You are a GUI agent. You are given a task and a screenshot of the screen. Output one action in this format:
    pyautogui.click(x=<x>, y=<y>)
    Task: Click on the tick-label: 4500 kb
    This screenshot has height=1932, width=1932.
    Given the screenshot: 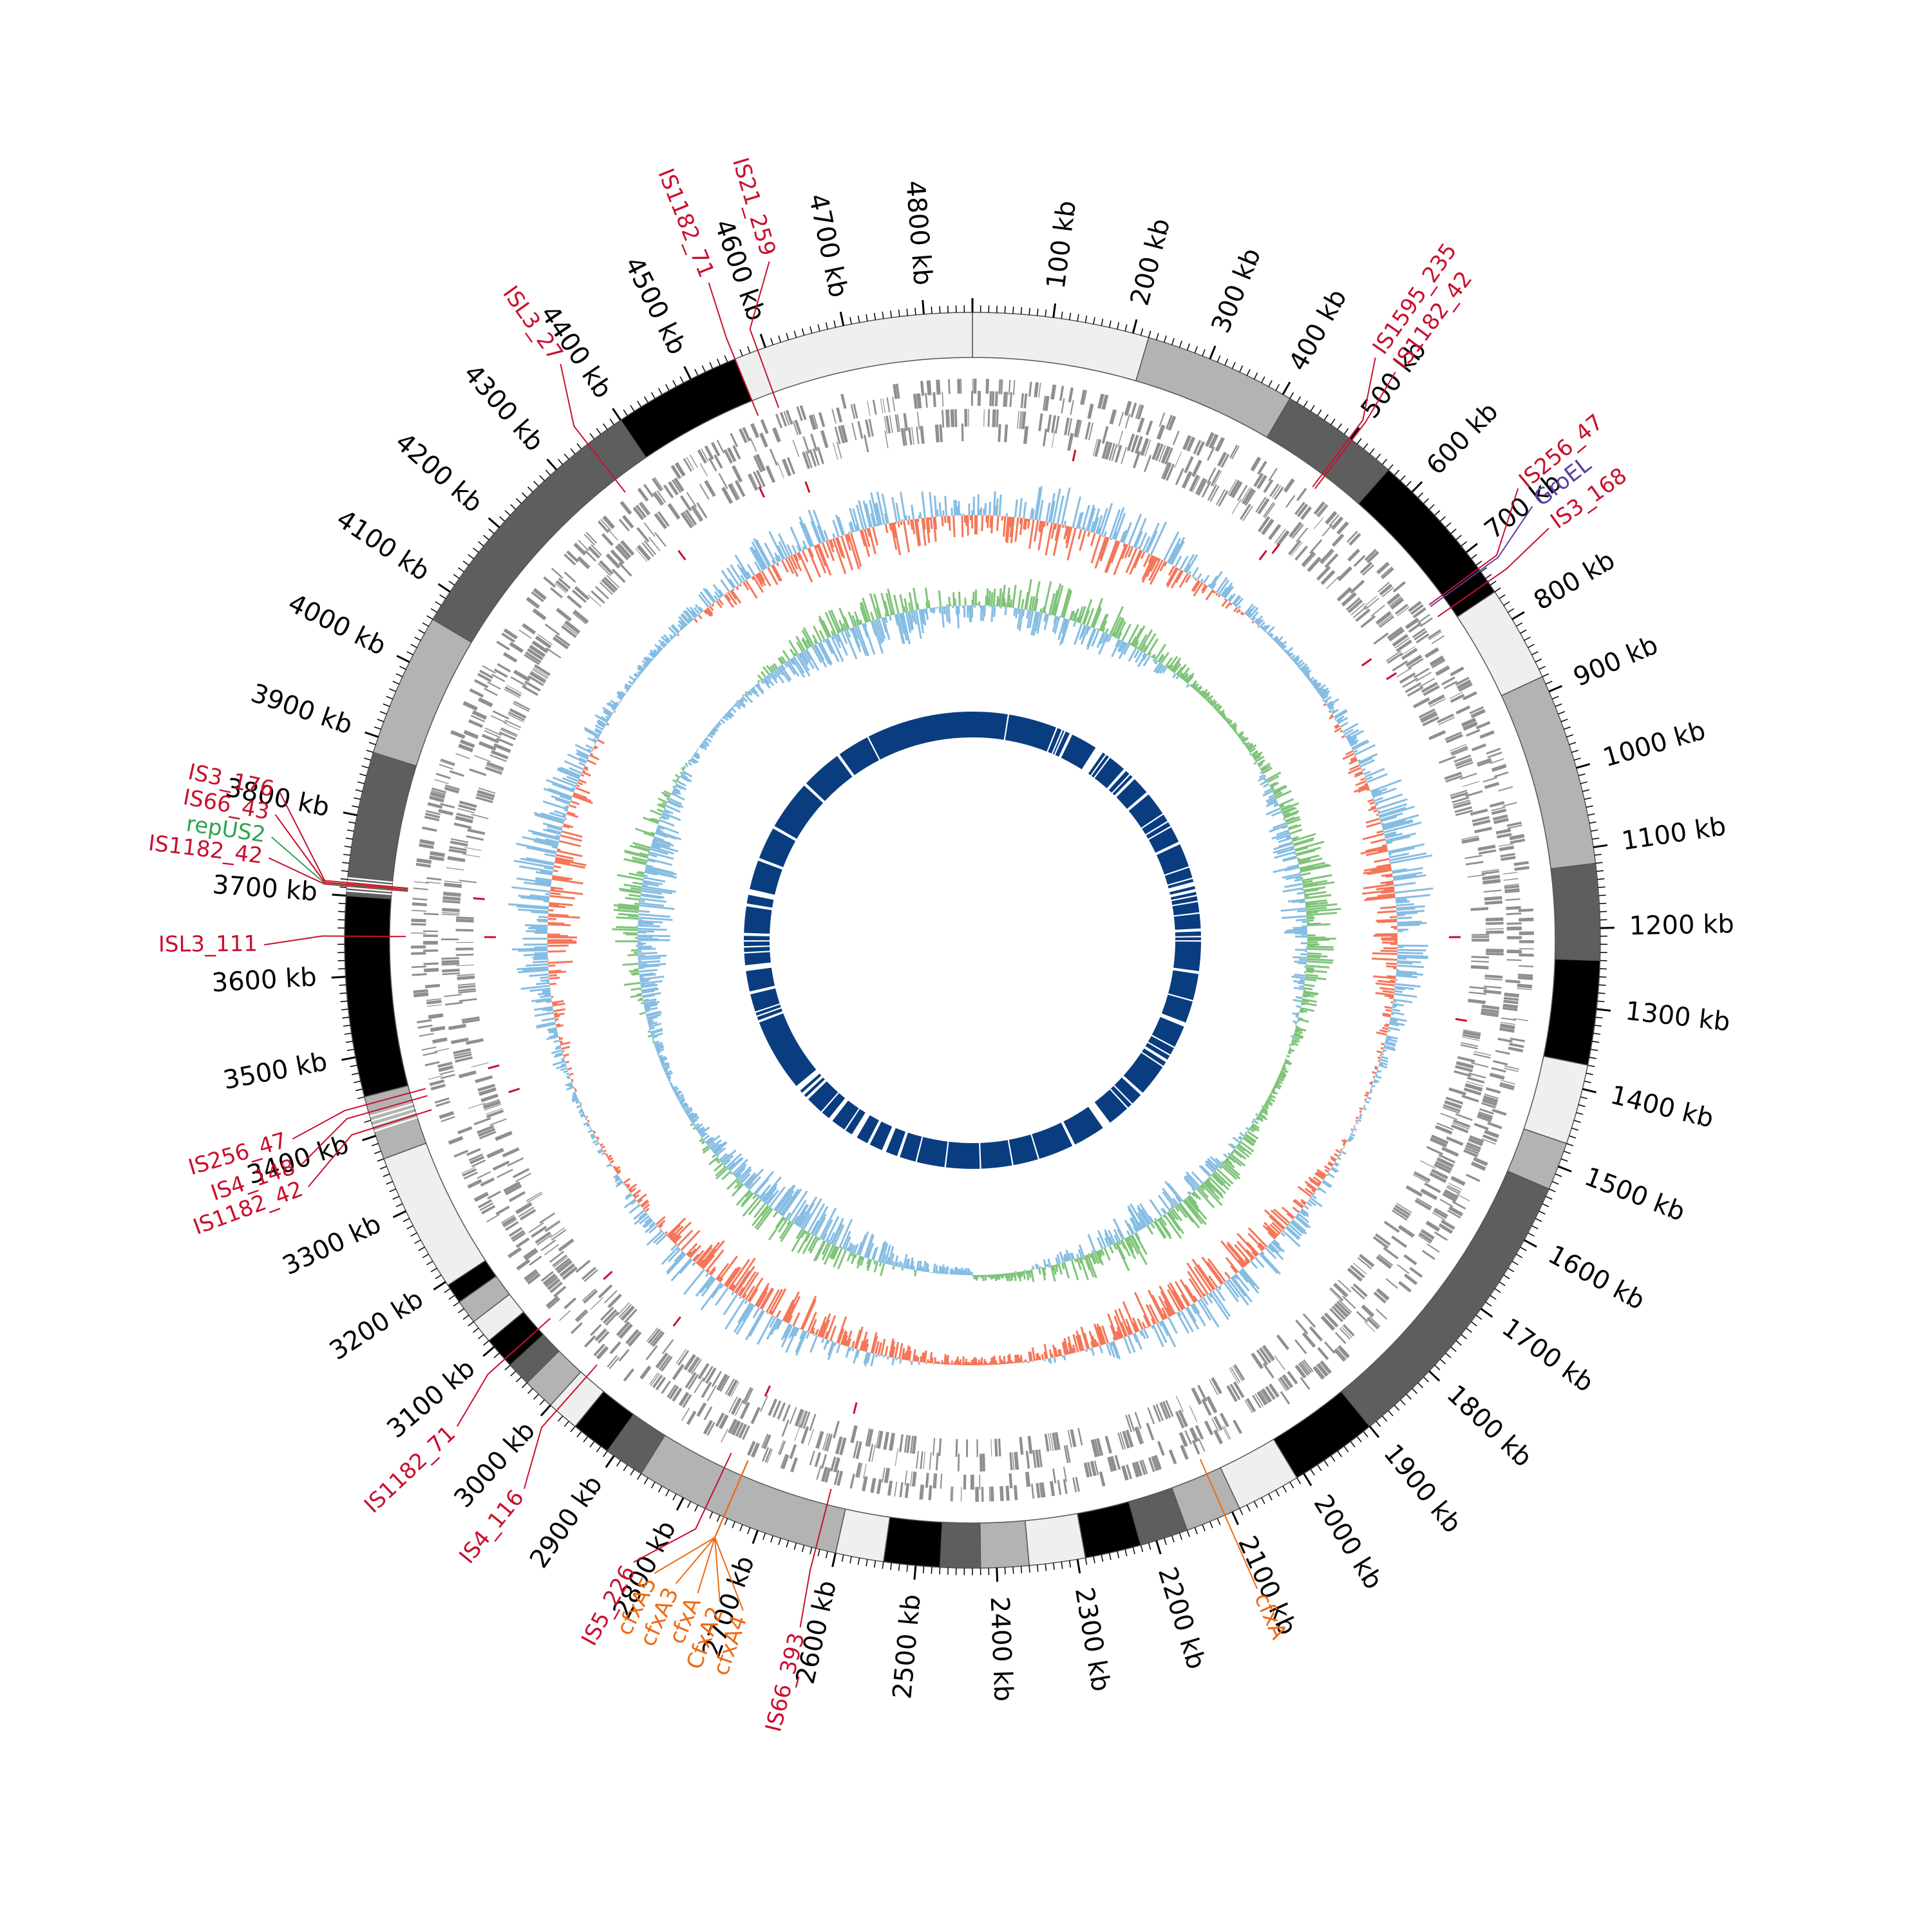 What is the action you would take?
    pyautogui.click(x=655, y=305)
    